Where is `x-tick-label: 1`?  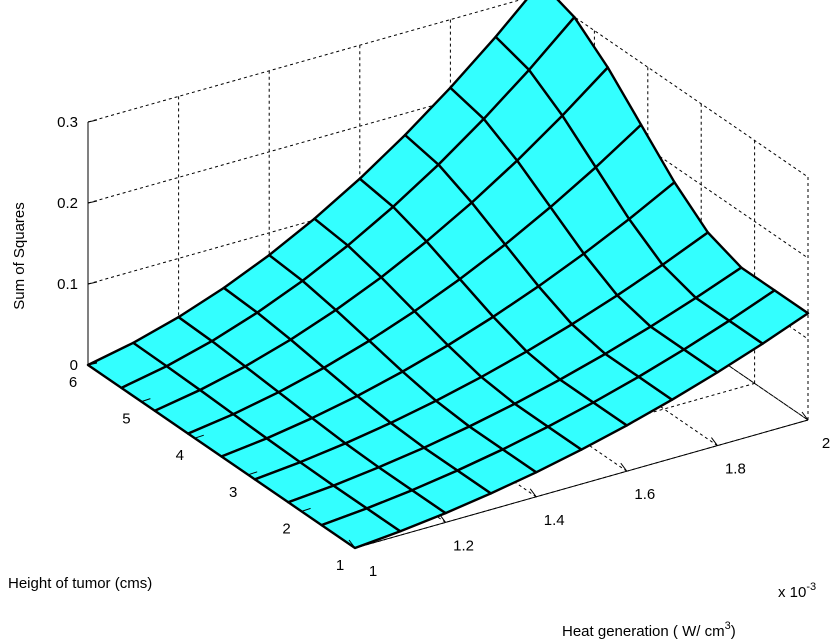 x-tick-label: 1 is located at coordinates (373, 571).